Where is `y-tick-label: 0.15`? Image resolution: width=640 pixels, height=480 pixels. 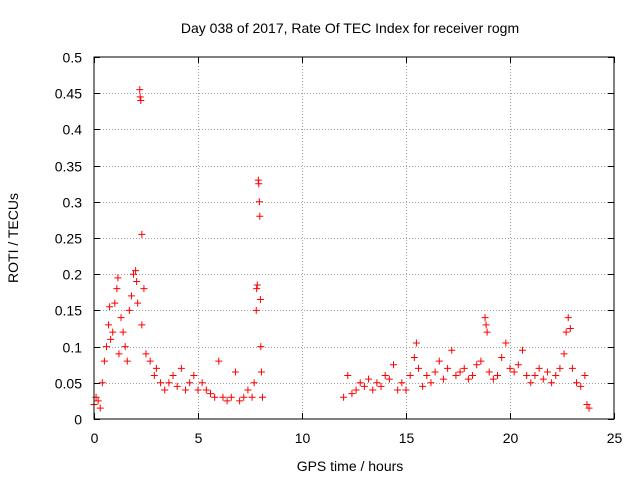 y-tick-label: 0.15 is located at coordinates (68, 311).